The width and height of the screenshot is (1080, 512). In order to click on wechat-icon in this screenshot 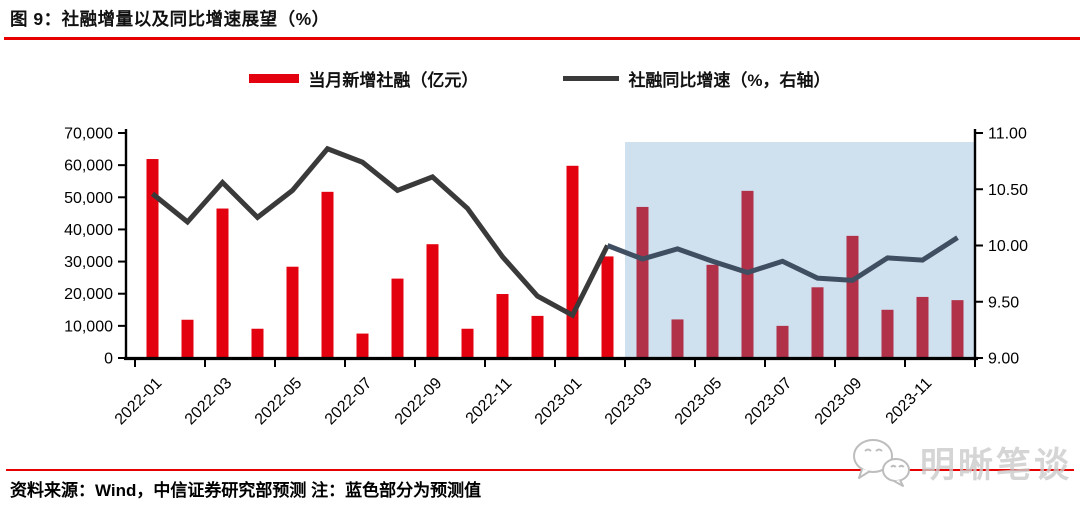, I will do `click(881, 463)`.